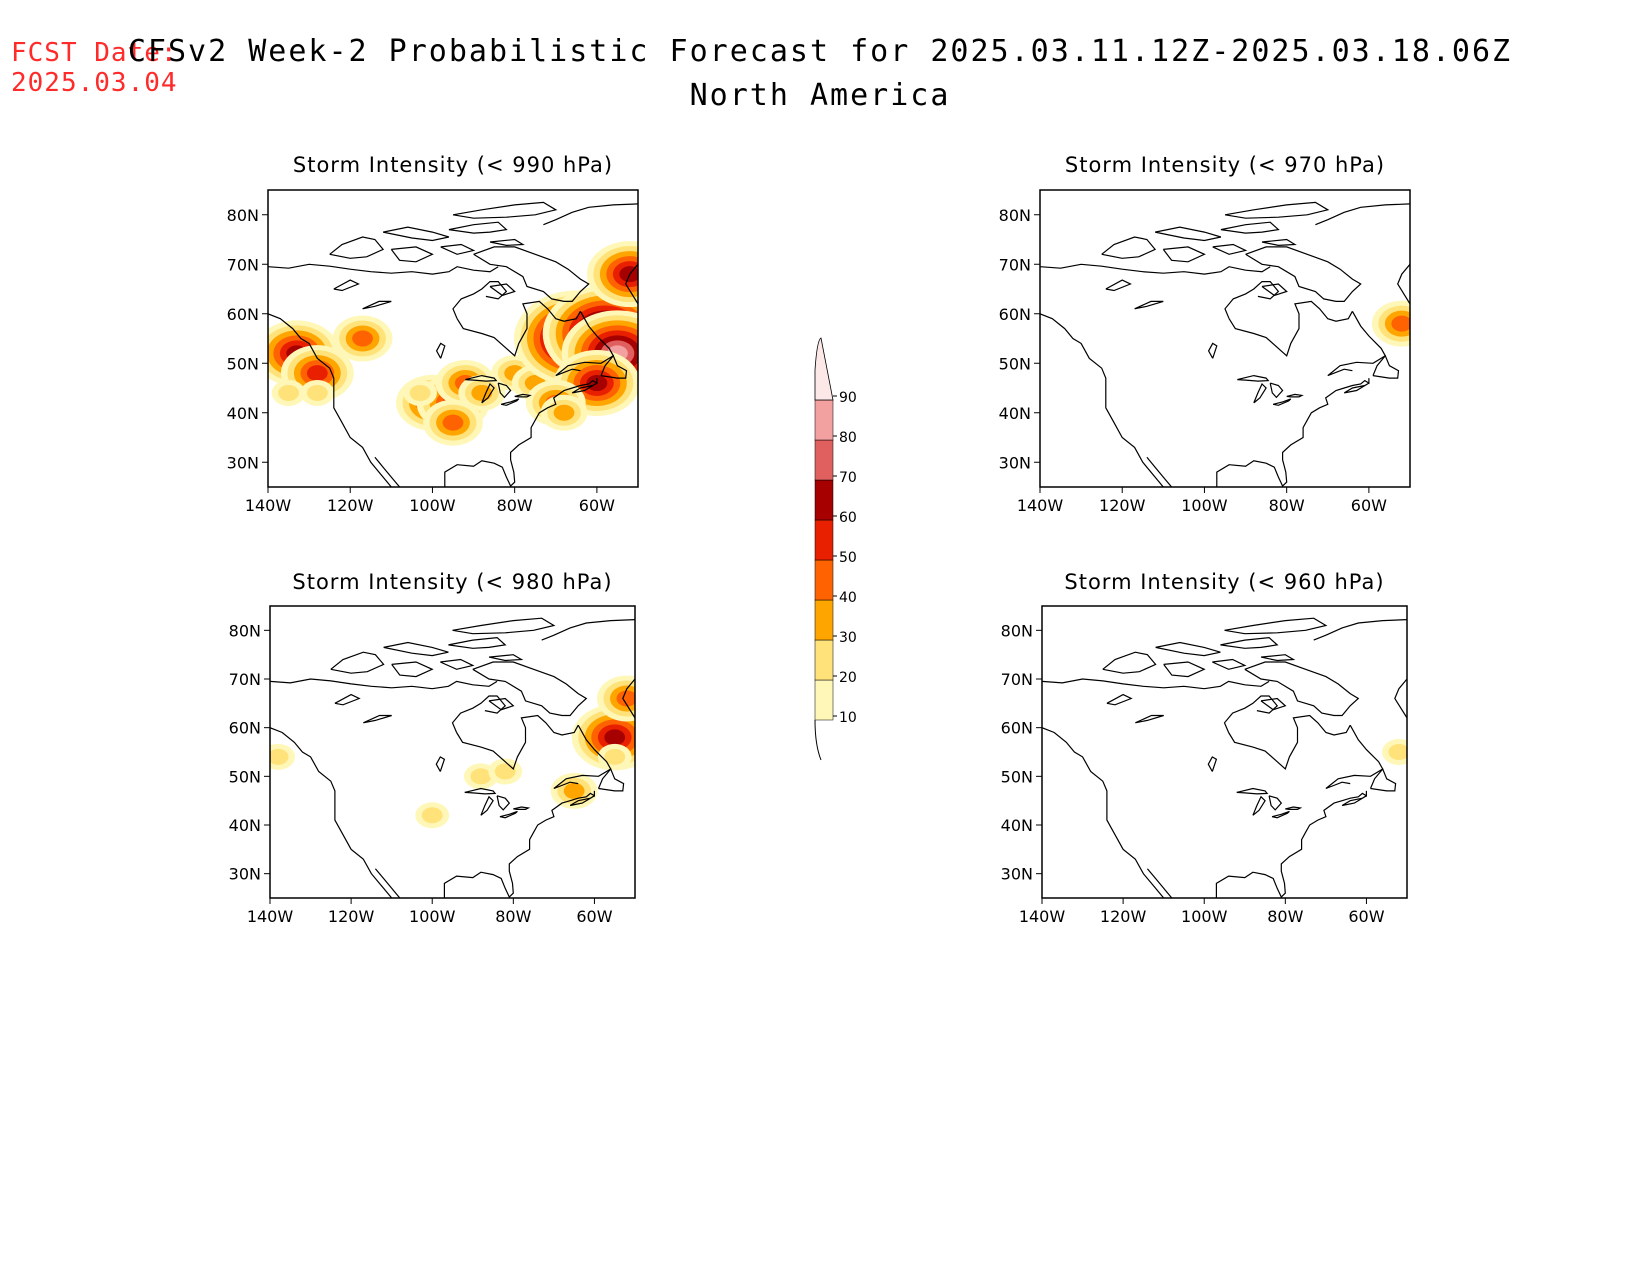  Describe the element at coordinates (1015, 363) in the screenshot. I see `lat-tick-label: 50N` at that location.